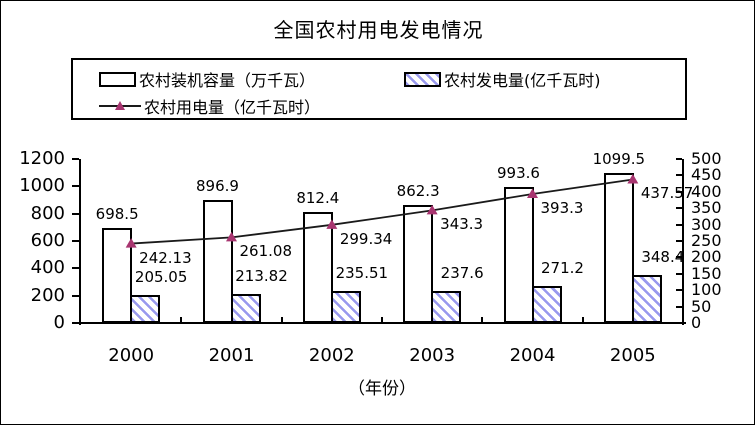  What do you see at coordinates (382, 389) in the screenshot?
I see `x-axis-title: （年份）` at bounding box center [382, 389].